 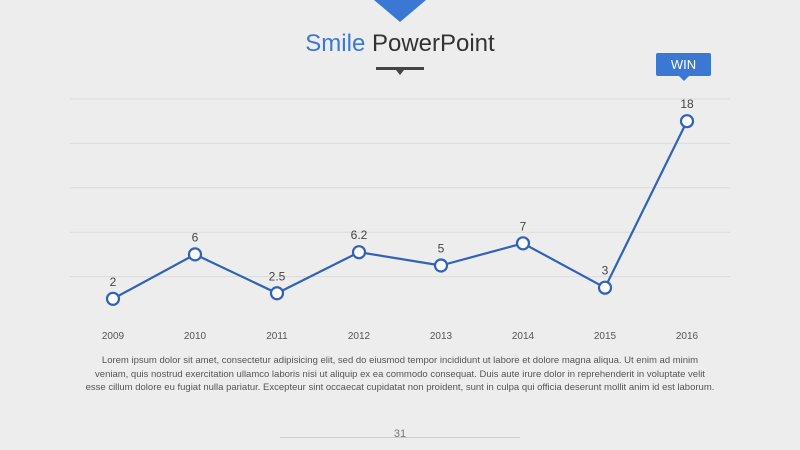 What do you see at coordinates (359, 336) in the screenshot?
I see `x-tick-label: 2012` at bounding box center [359, 336].